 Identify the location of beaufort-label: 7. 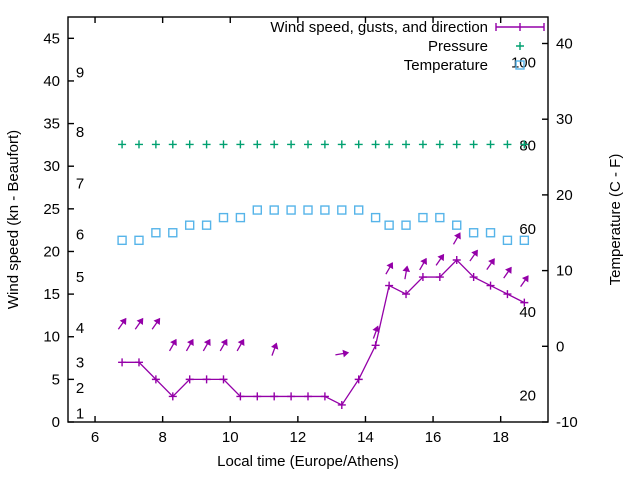
(80, 183).